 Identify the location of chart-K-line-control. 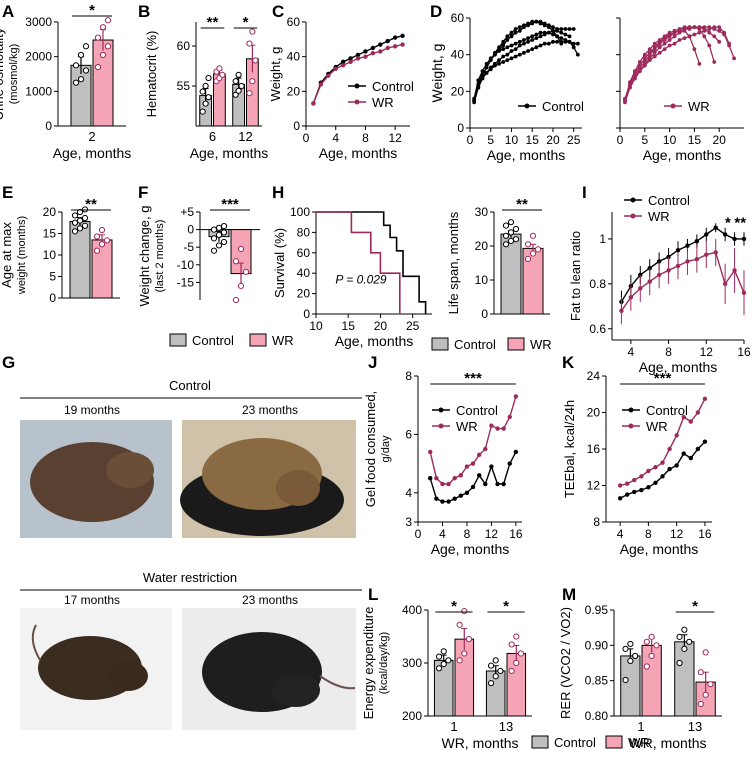
(662, 470).